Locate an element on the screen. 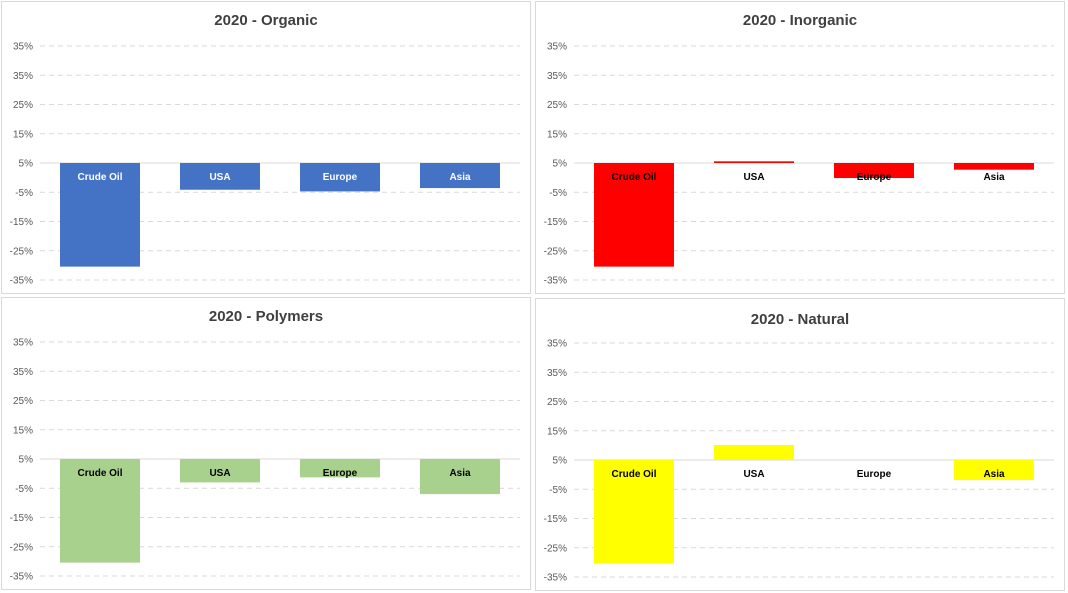 This screenshot has height=593, width=1068. chart-title: 2020 - Natural is located at coordinates (800, 319).